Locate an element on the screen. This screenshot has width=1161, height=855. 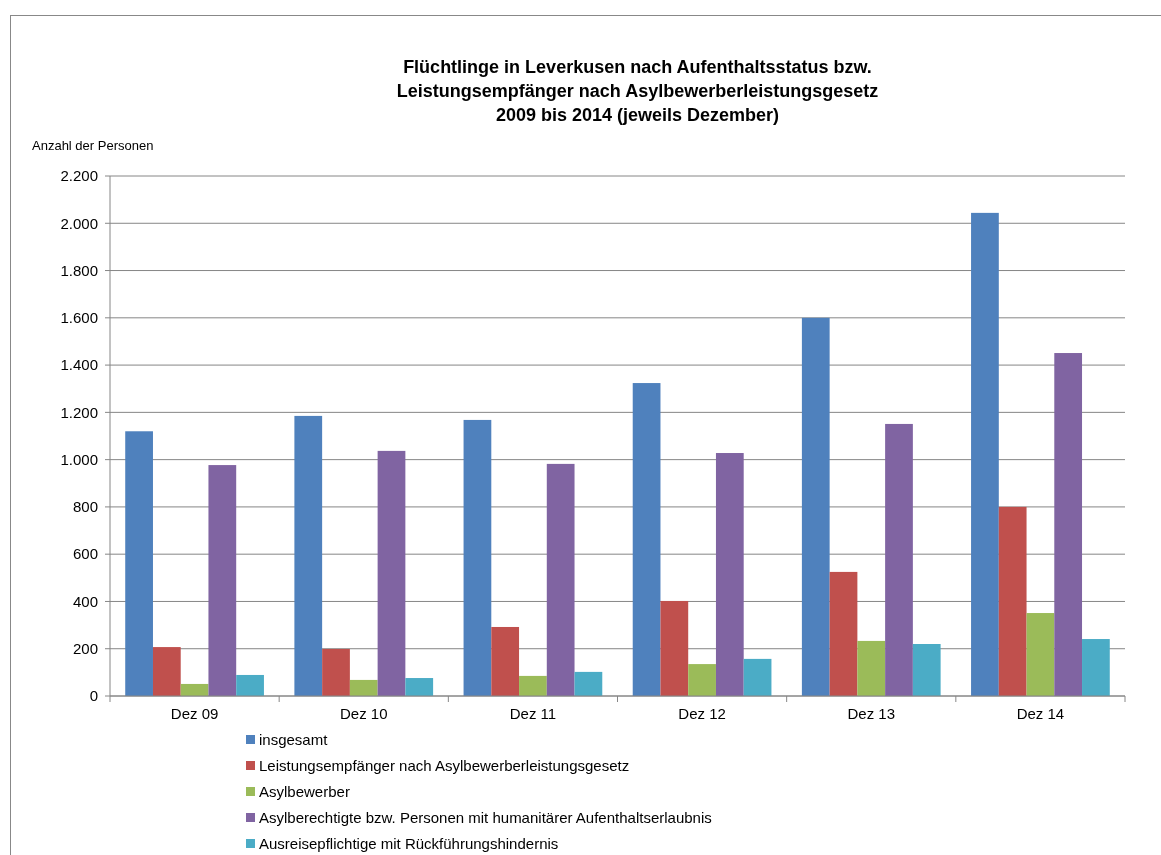
y-tick-label: 200 is located at coordinates (85, 648).